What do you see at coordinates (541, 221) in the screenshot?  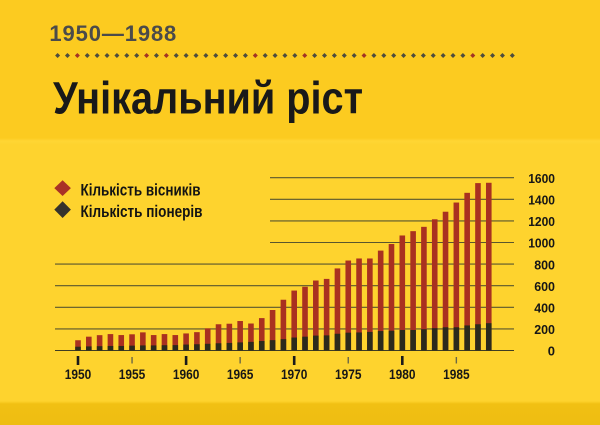 I see `svg-text: 1200` at bounding box center [541, 221].